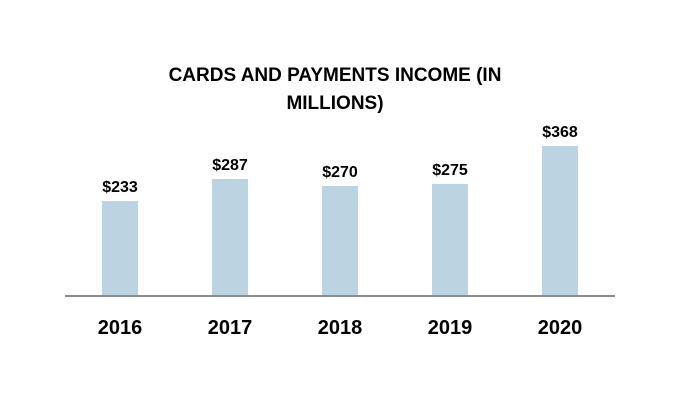 This screenshot has height=400, width=680. What do you see at coordinates (560, 328) in the screenshot?
I see `x-tick-label-2020: 2020` at bounding box center [560, 328].